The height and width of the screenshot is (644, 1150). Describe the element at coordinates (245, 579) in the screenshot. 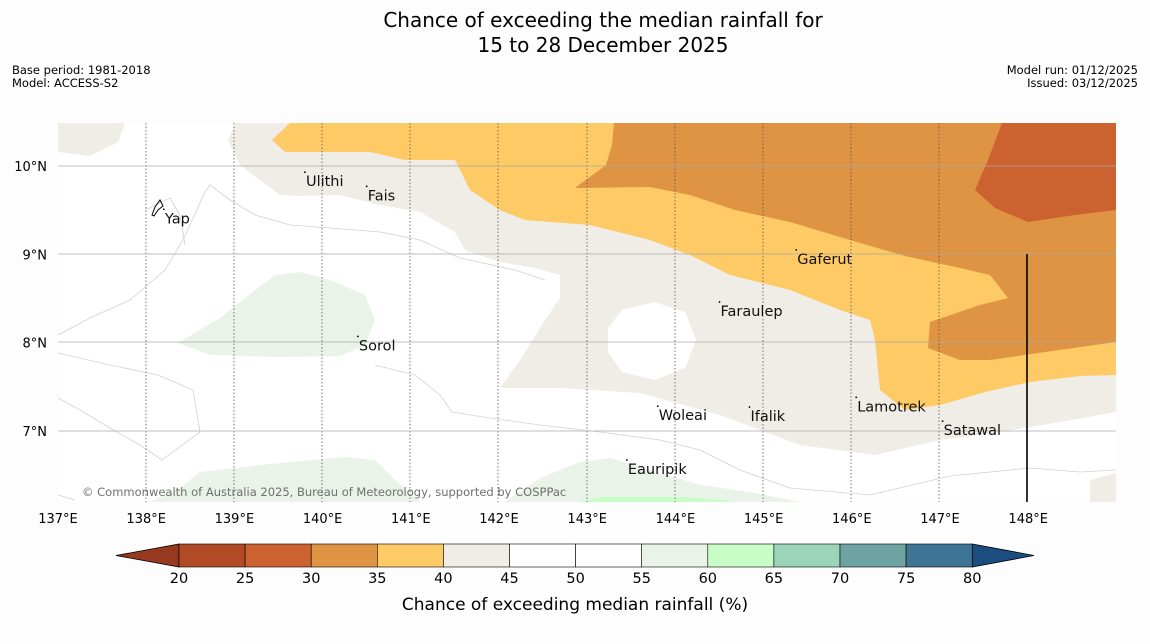

I see `colorbar-tick-label: 25` at that location.